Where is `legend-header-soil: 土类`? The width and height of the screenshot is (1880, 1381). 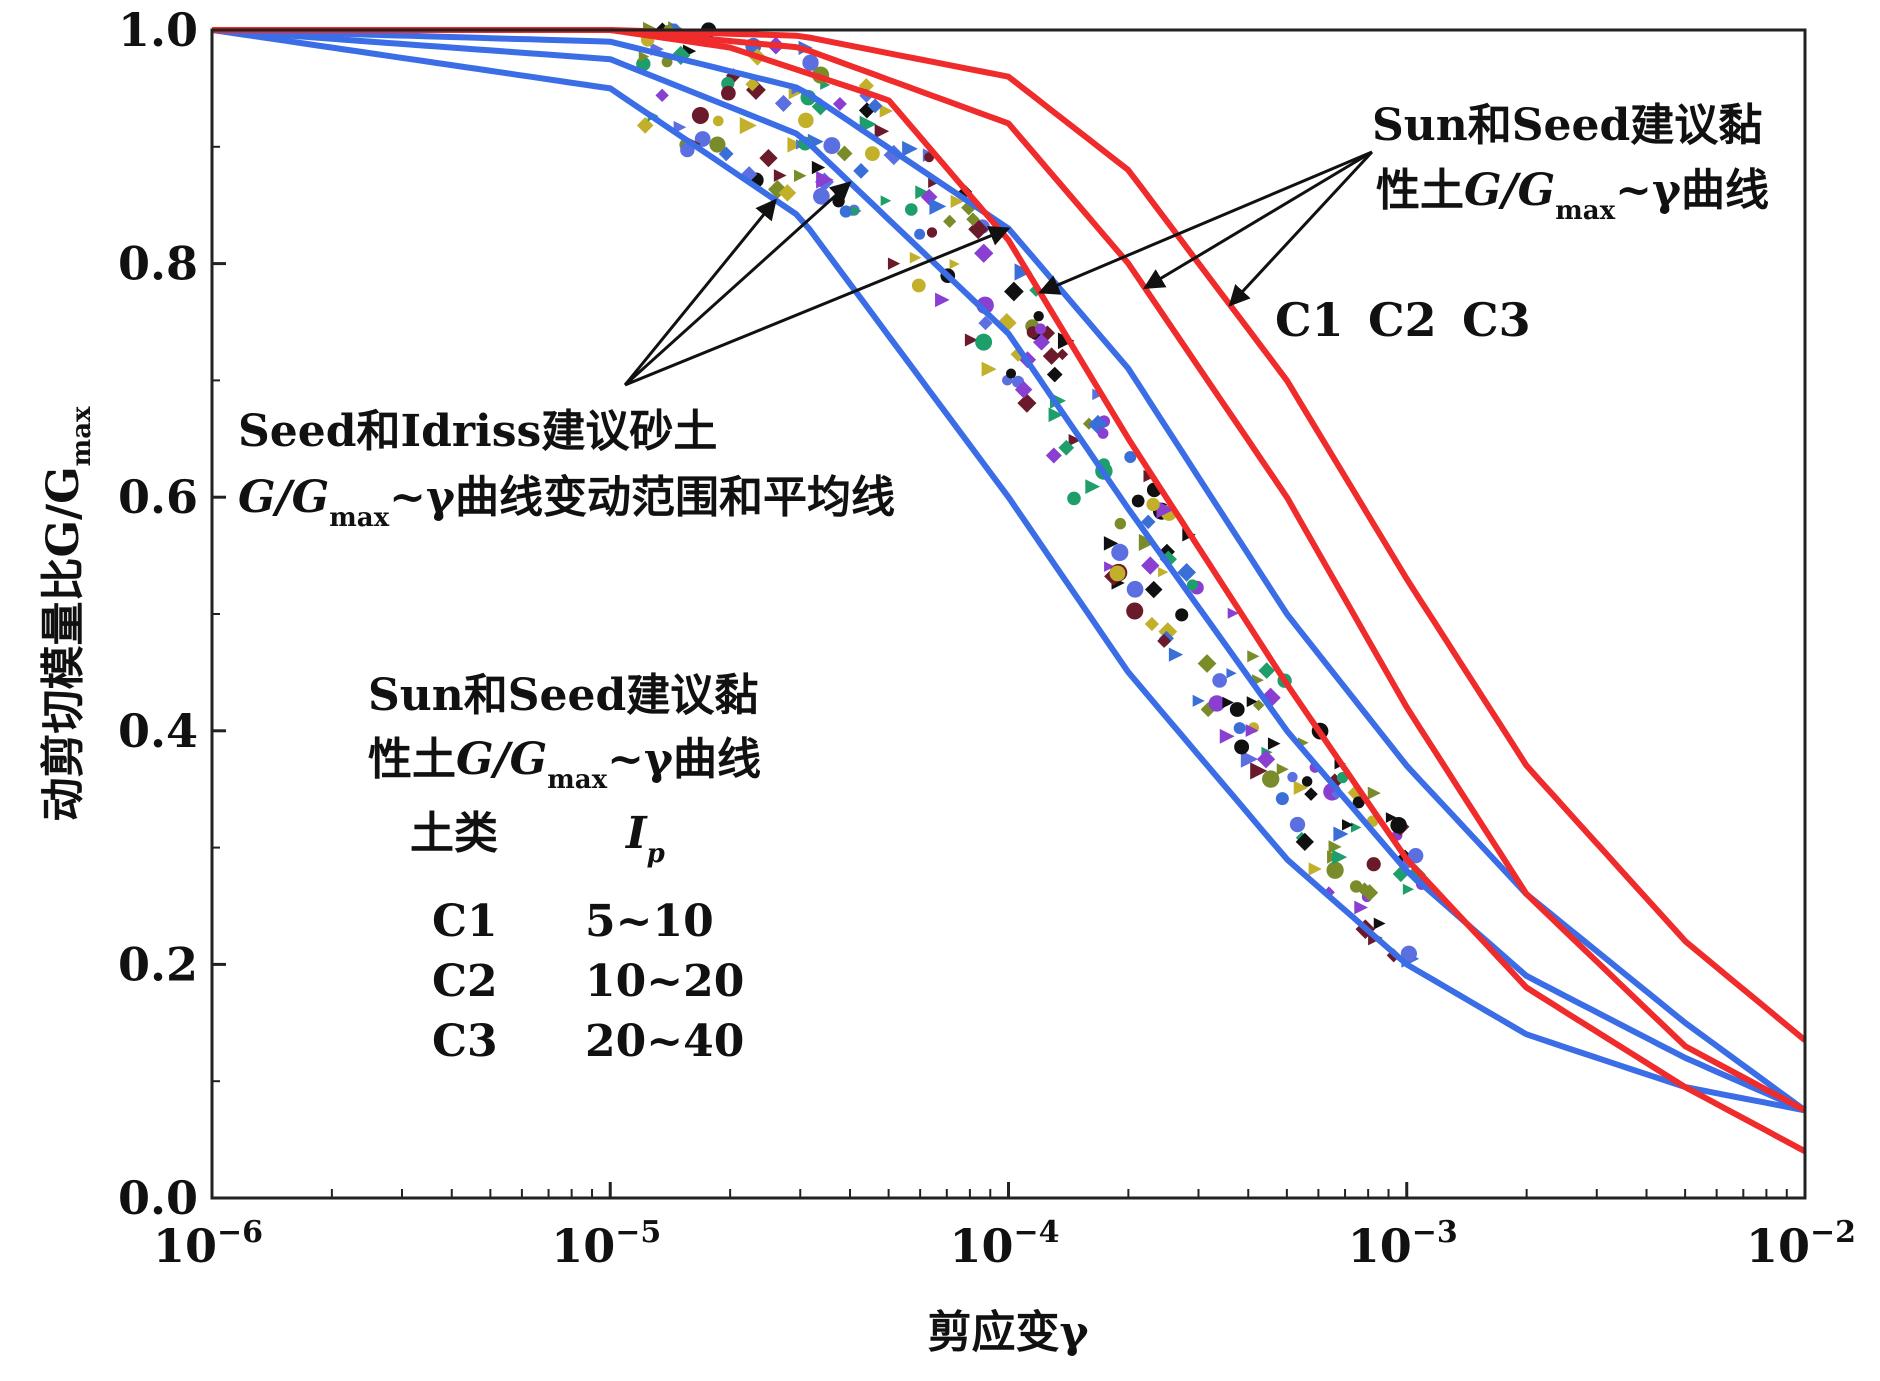 legend-header-soil: 土类 is located at coordinates (454, 833).